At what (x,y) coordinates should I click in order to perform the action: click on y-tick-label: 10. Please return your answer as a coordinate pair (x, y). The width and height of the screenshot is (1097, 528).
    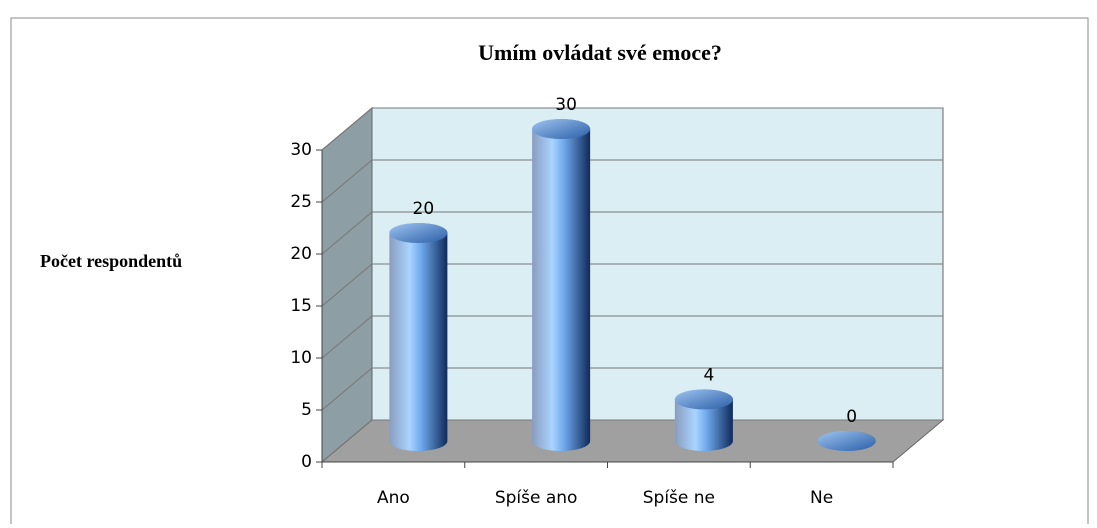
    Looking at the image, I should click on (301, 358).